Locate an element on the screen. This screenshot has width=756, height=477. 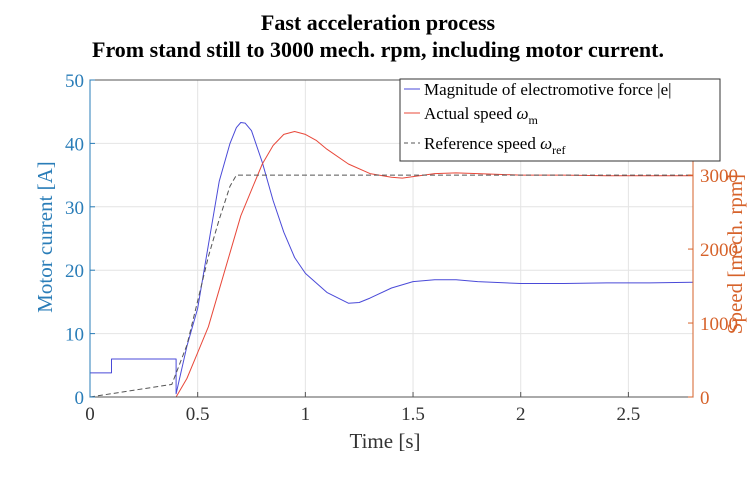
y-left-tick-label: 40 is located at coordinates (74, 144).